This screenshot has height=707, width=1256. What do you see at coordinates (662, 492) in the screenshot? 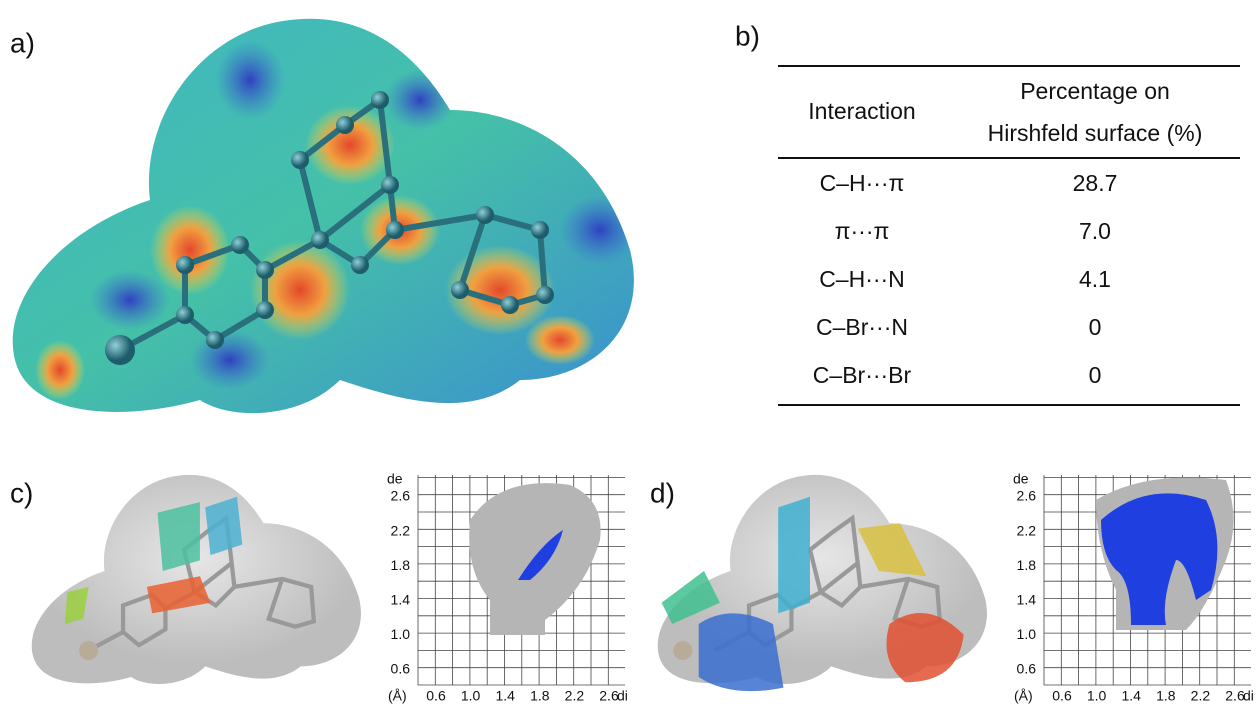
I see `panel-label: d)` at bounding box center [662, 492].